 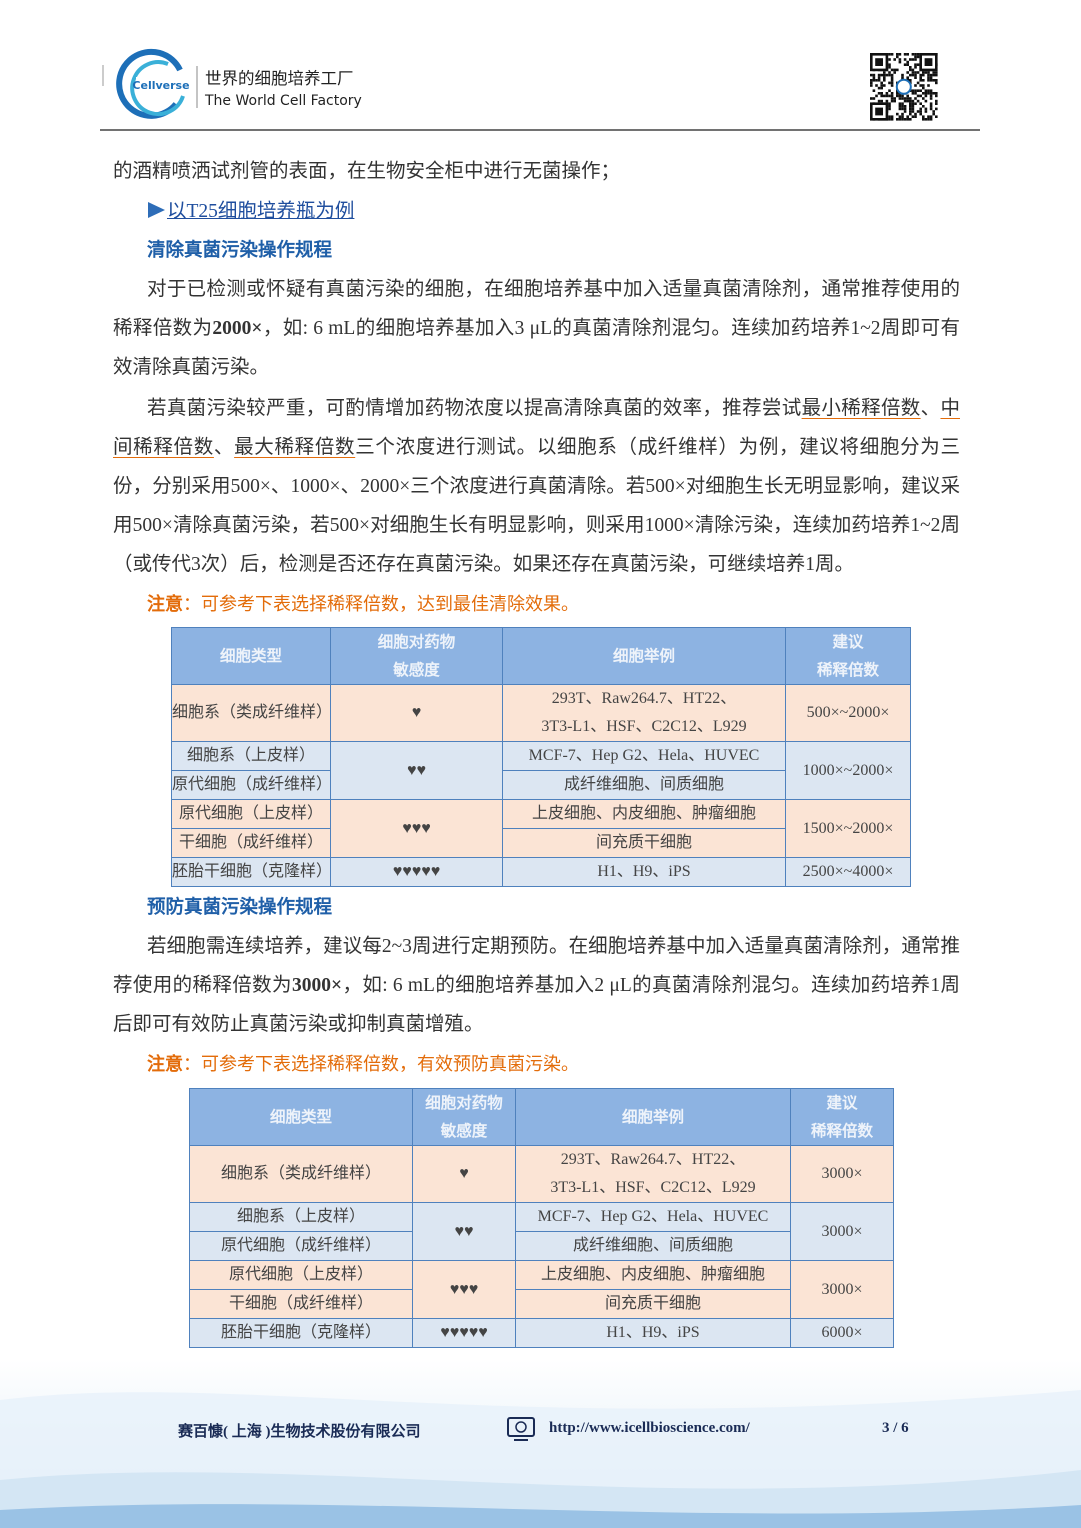 What do you see at coordinates (649, 1428) in the screenshot?
I see `url: http://www.icellbioscience.com/` at bounding box center [649, 1428].